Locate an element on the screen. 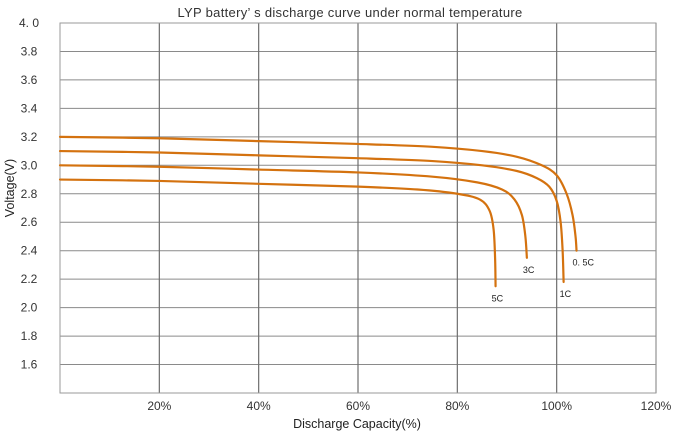 This screenshot has height=441, width=681. x-tick-label: 20% is located at coordinates (159, 406).